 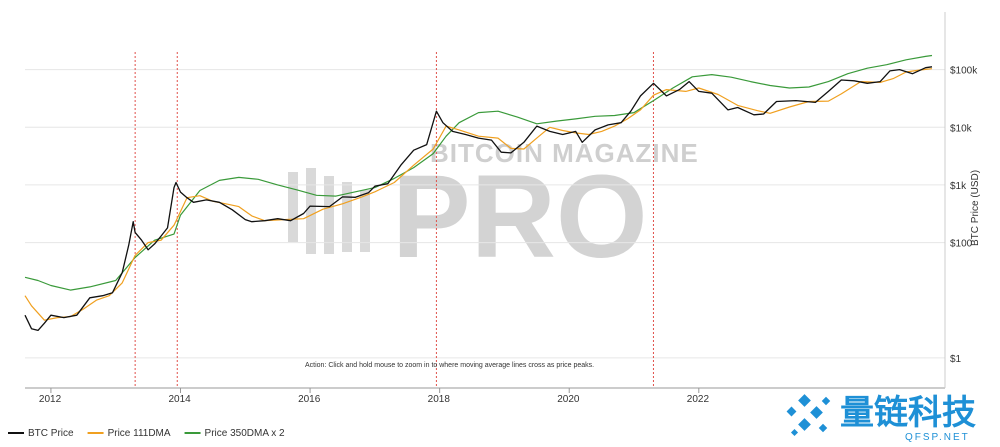 I want to click on x-tick-label: 2016, so click(x=309, y=399).